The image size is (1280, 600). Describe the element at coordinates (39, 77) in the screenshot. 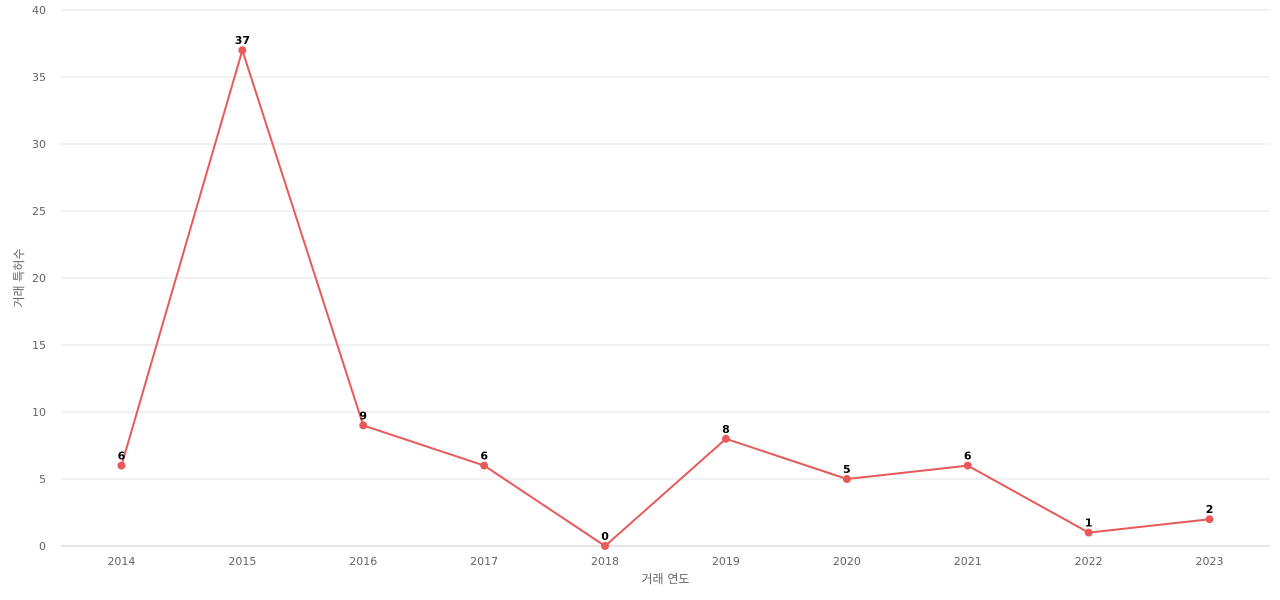

I see `y-tick-label: 35` at that location.